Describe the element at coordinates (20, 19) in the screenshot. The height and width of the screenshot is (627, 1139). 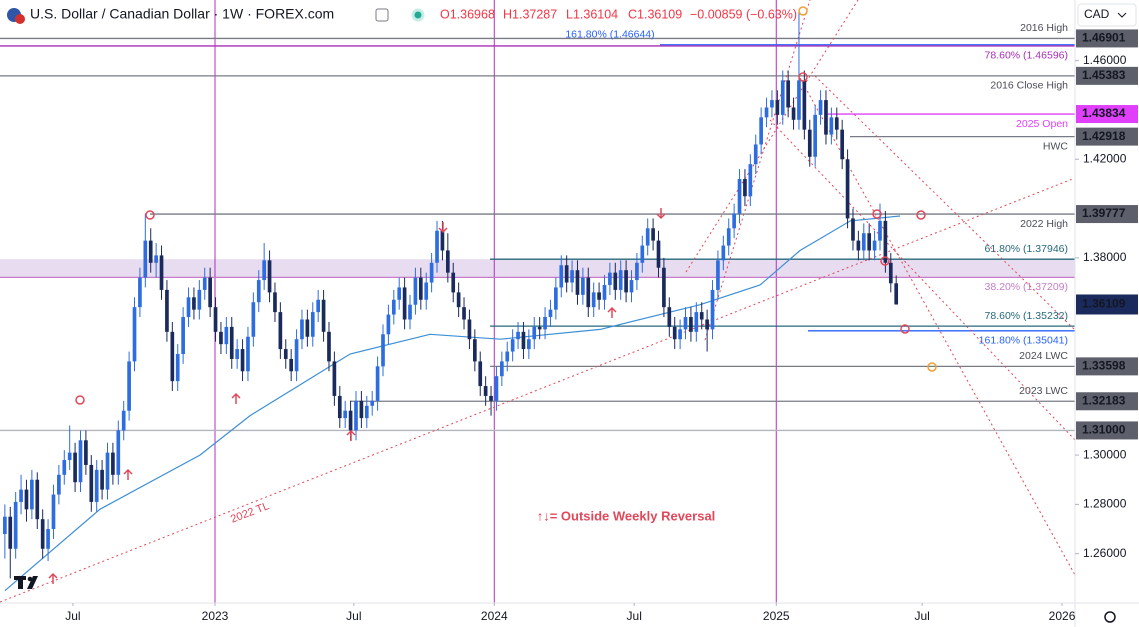
I see `symbol-icon` at that location.